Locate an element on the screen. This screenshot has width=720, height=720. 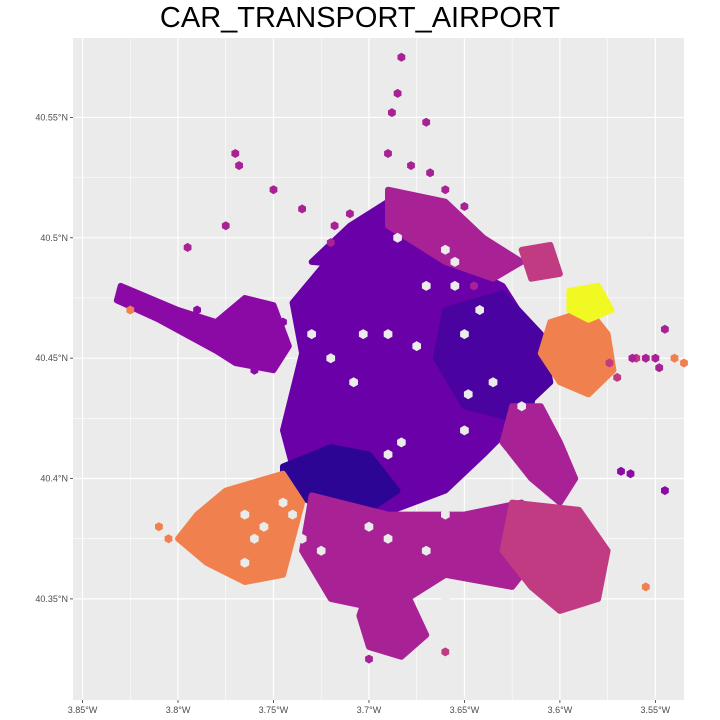
x-tick-label: 3.55°W is located at coordinates (656, 710).